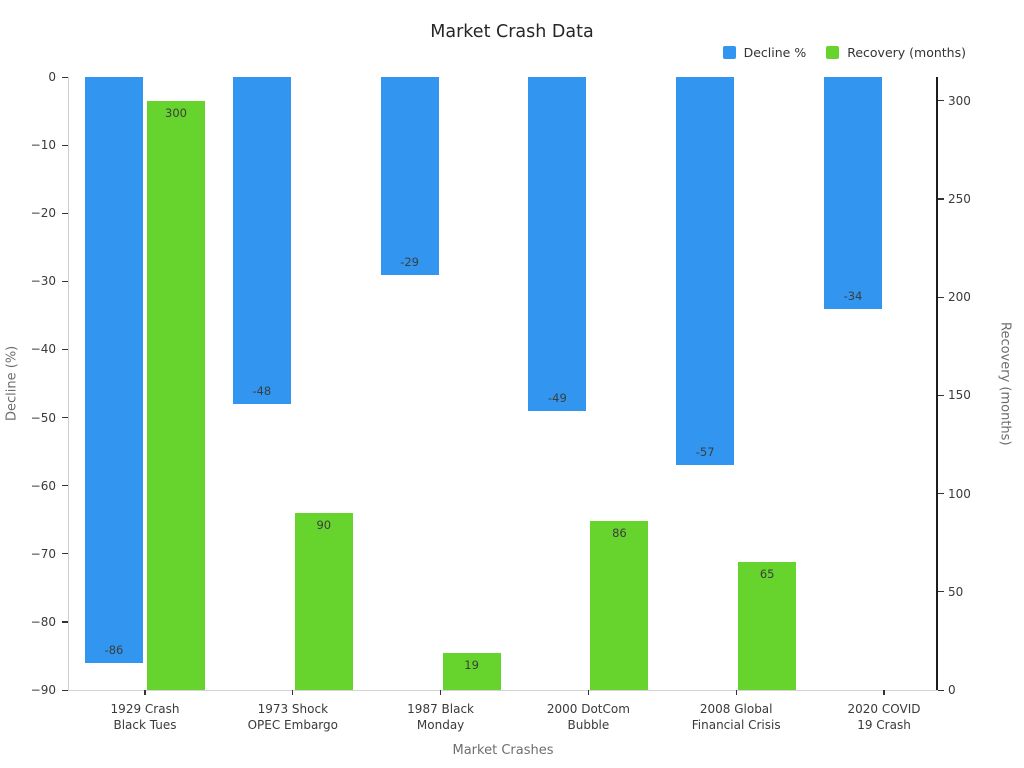  Describe the element at coordinates (440, 725) in the screenshot. I see `x-tick-label-line: Monday` at that location.